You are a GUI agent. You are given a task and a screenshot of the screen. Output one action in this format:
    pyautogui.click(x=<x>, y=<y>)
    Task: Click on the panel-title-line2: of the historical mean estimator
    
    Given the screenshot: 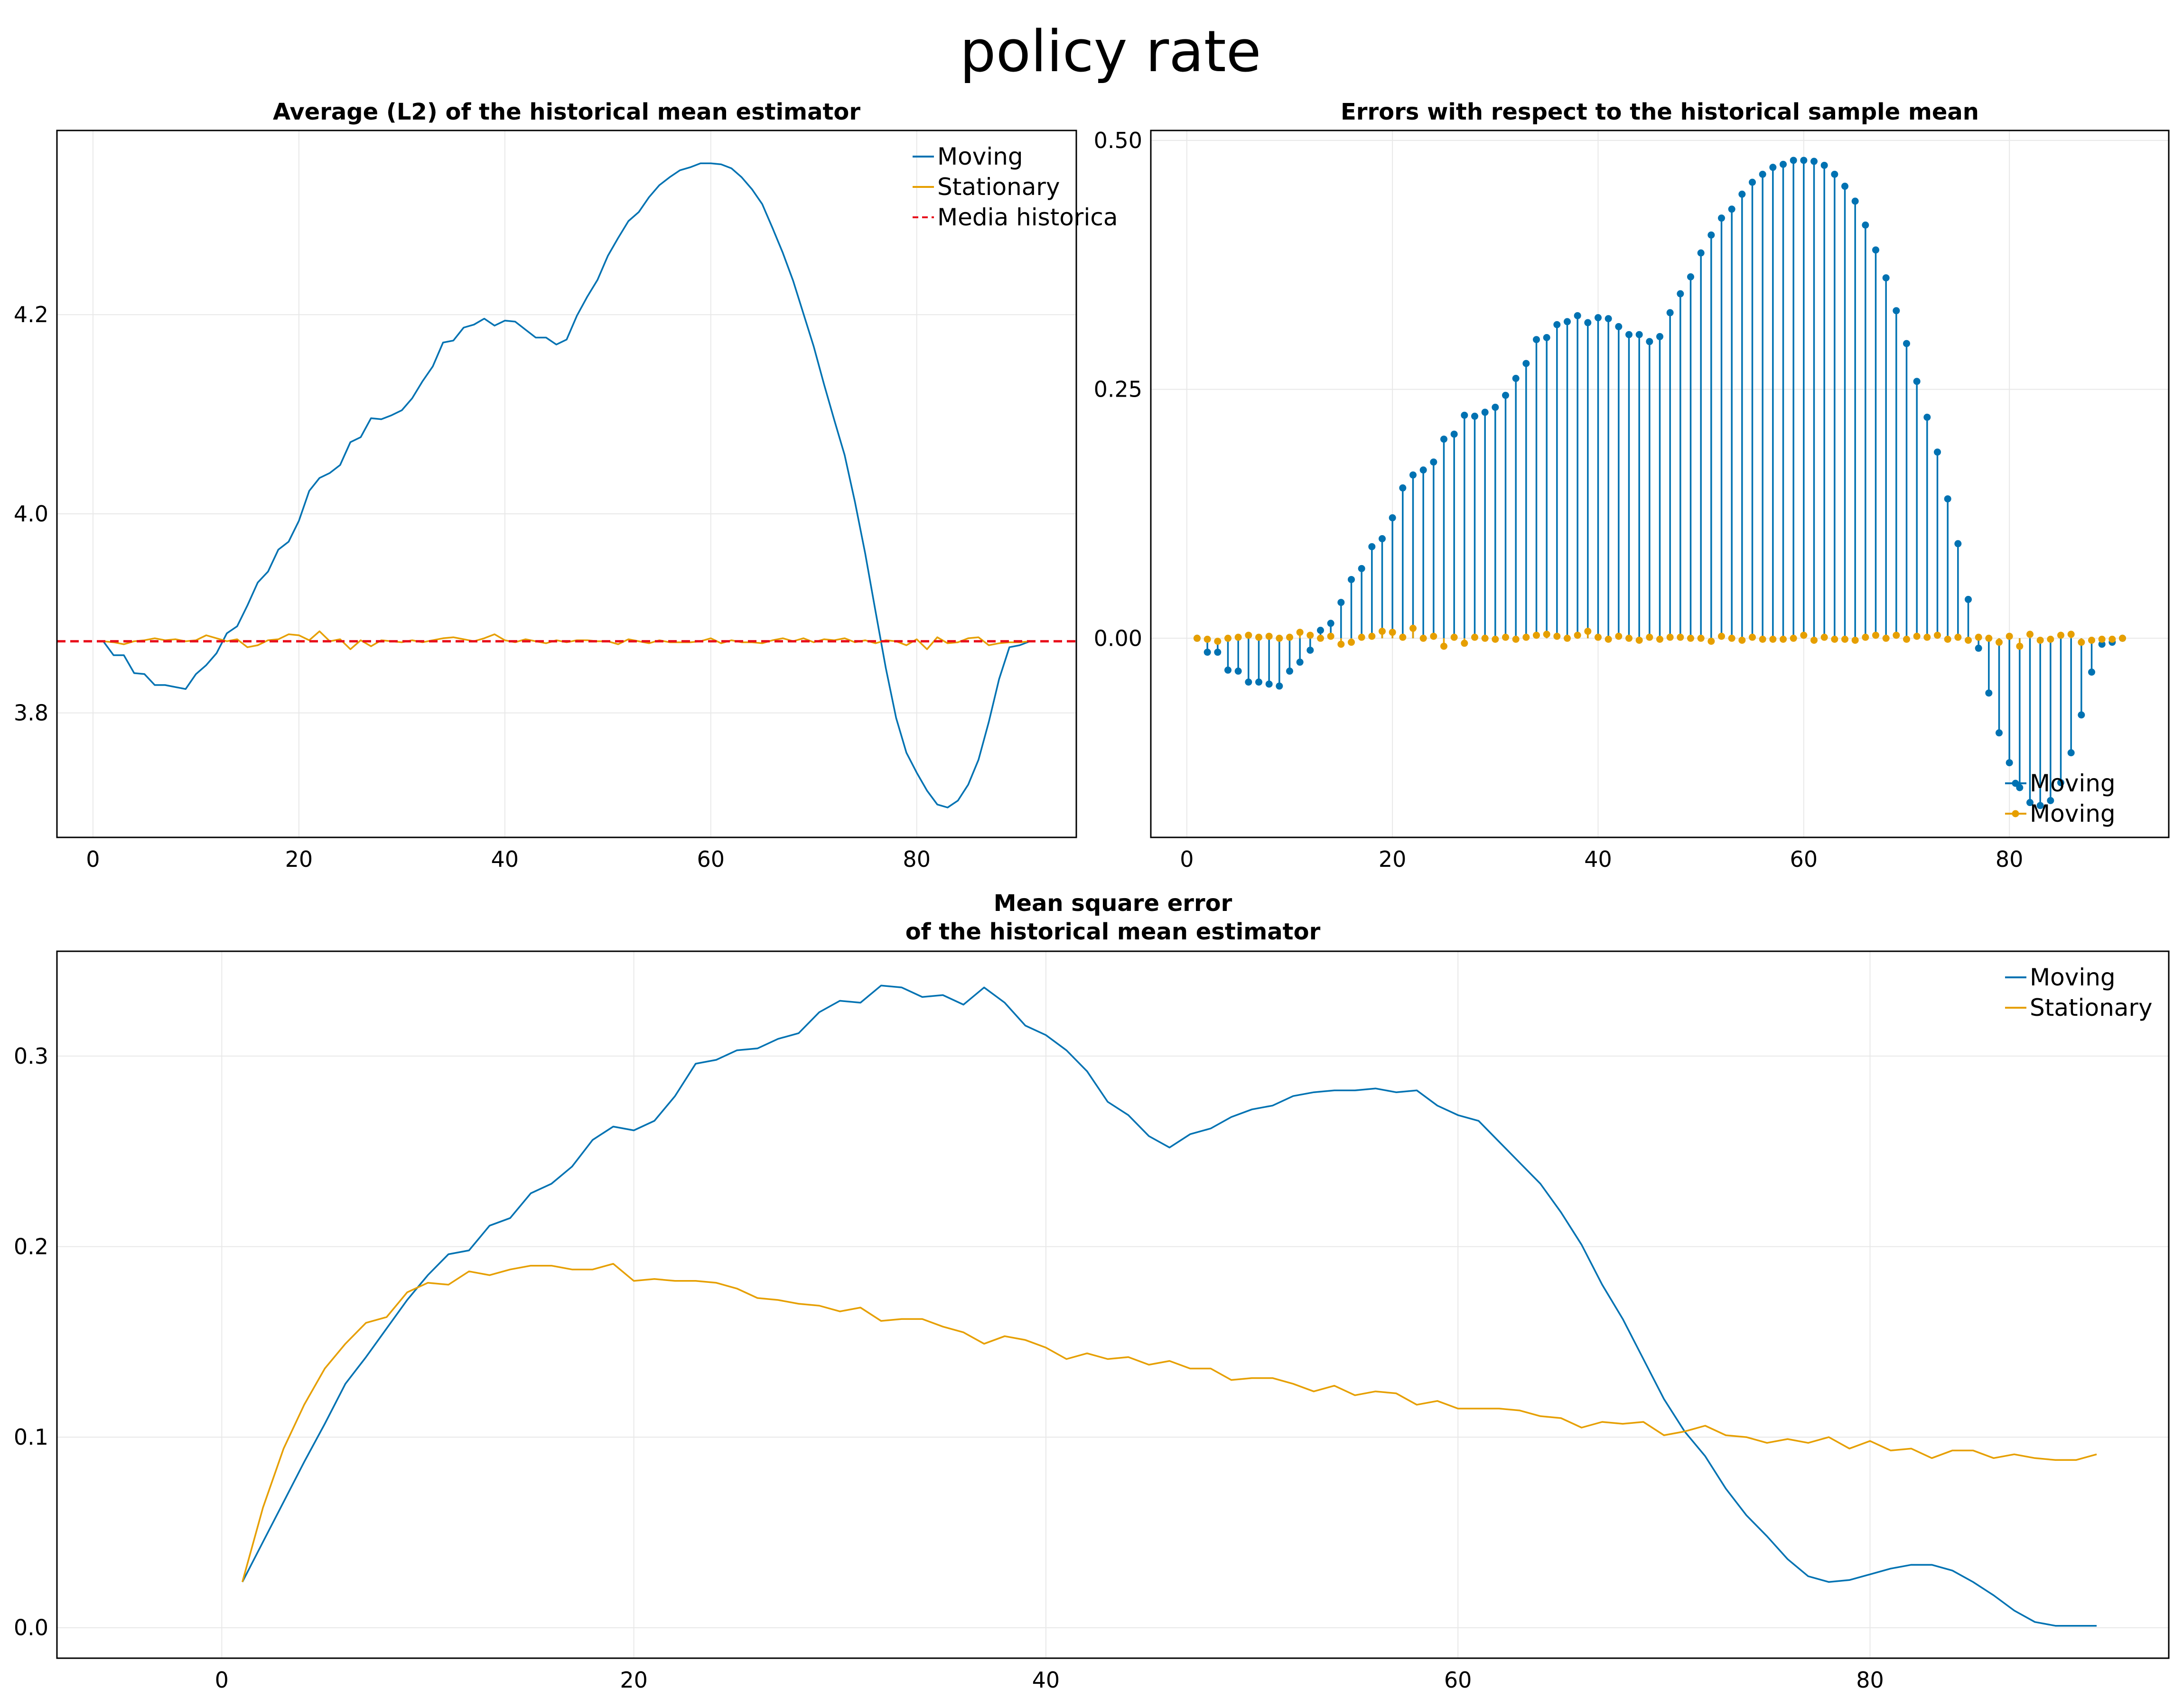 What is the action you would take?
    pyautogui.click(x=1113, y=932)
    